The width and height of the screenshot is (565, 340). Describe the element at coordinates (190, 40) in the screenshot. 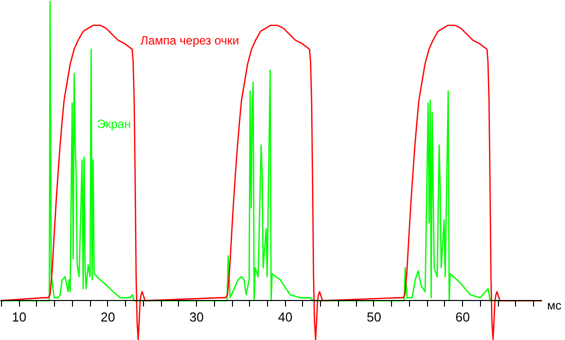

I see `series-label: Лампа через очки` at that location.